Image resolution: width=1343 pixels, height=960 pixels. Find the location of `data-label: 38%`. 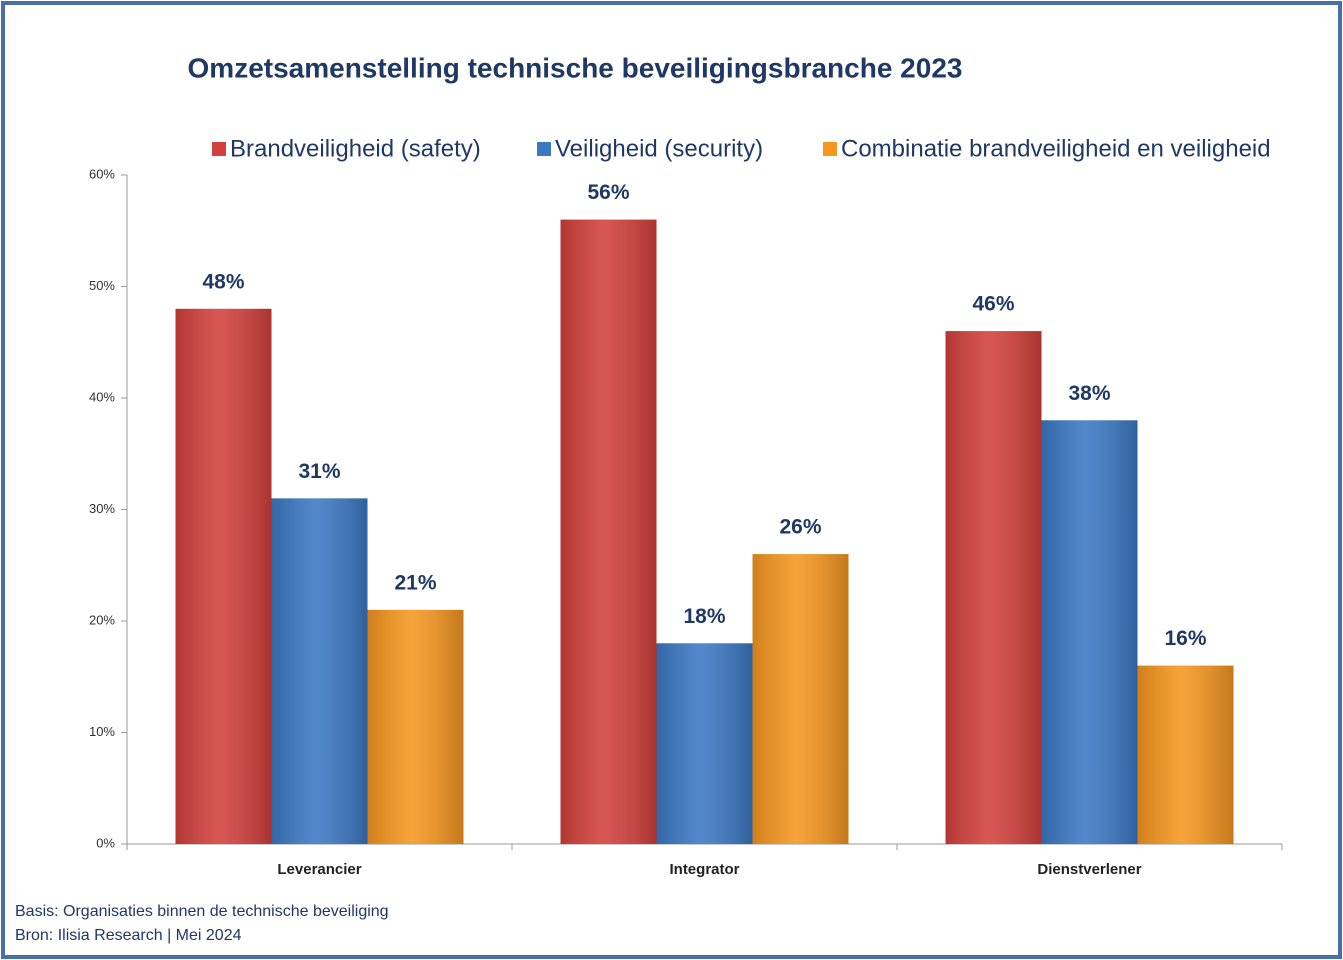

data-label: 38% is located at coordinates (1089, 393).